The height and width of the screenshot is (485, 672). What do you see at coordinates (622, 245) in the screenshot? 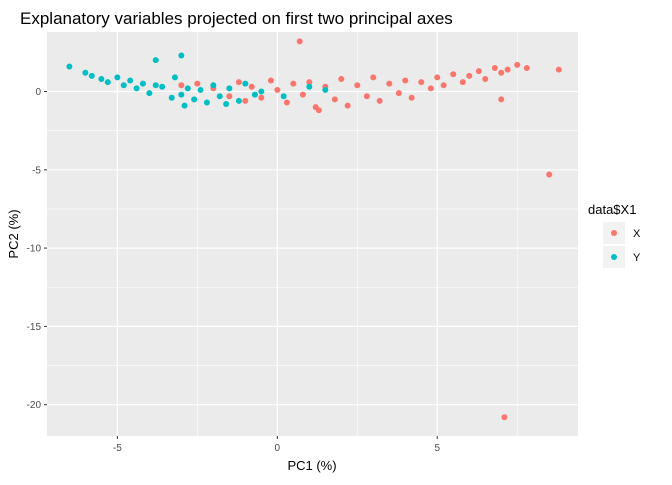
I see `legend-entries: XY` at bounding box center [622, 245].